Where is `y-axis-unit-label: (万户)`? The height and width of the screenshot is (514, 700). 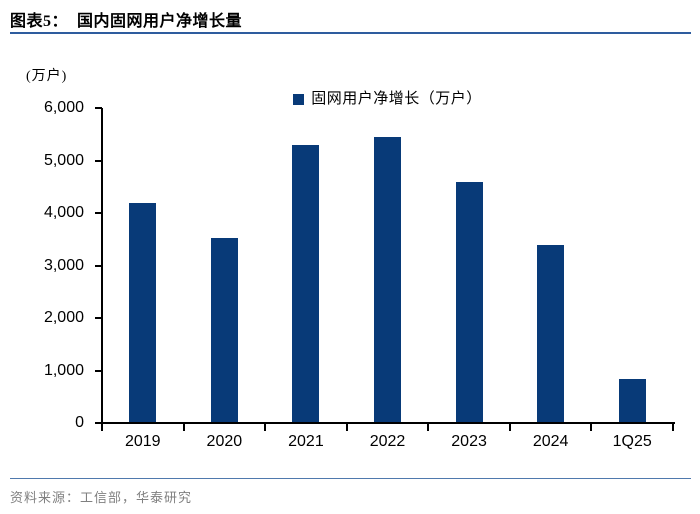
y-axis-unit-label: (万户) is located at coordinates (47, 76).